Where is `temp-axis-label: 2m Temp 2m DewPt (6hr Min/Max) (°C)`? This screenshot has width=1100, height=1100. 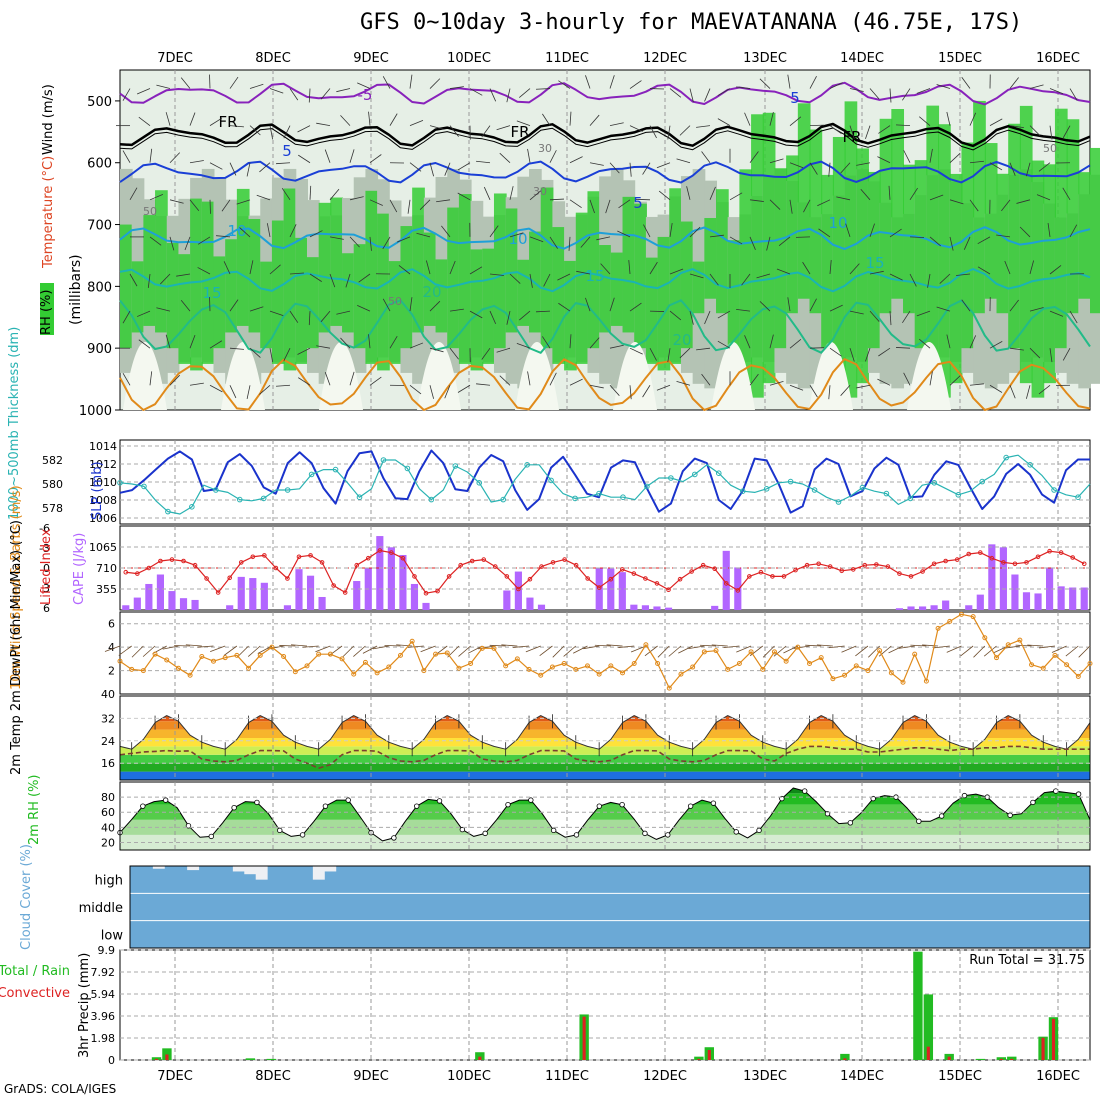 temp-axis-label: 2m Temp 2m DewPt (6hr Min/Max) (°C) is located at coordinates (16, 647).